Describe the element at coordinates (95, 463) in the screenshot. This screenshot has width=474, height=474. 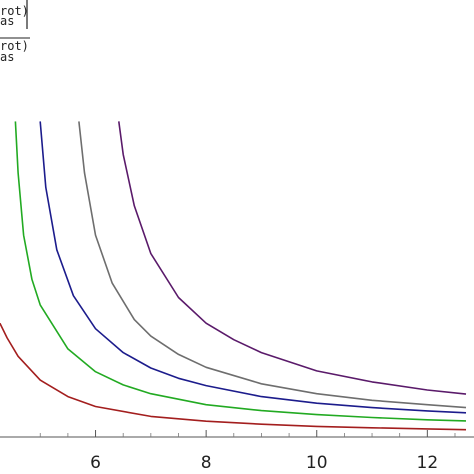
I see `x-tick-label: 6` at that location.